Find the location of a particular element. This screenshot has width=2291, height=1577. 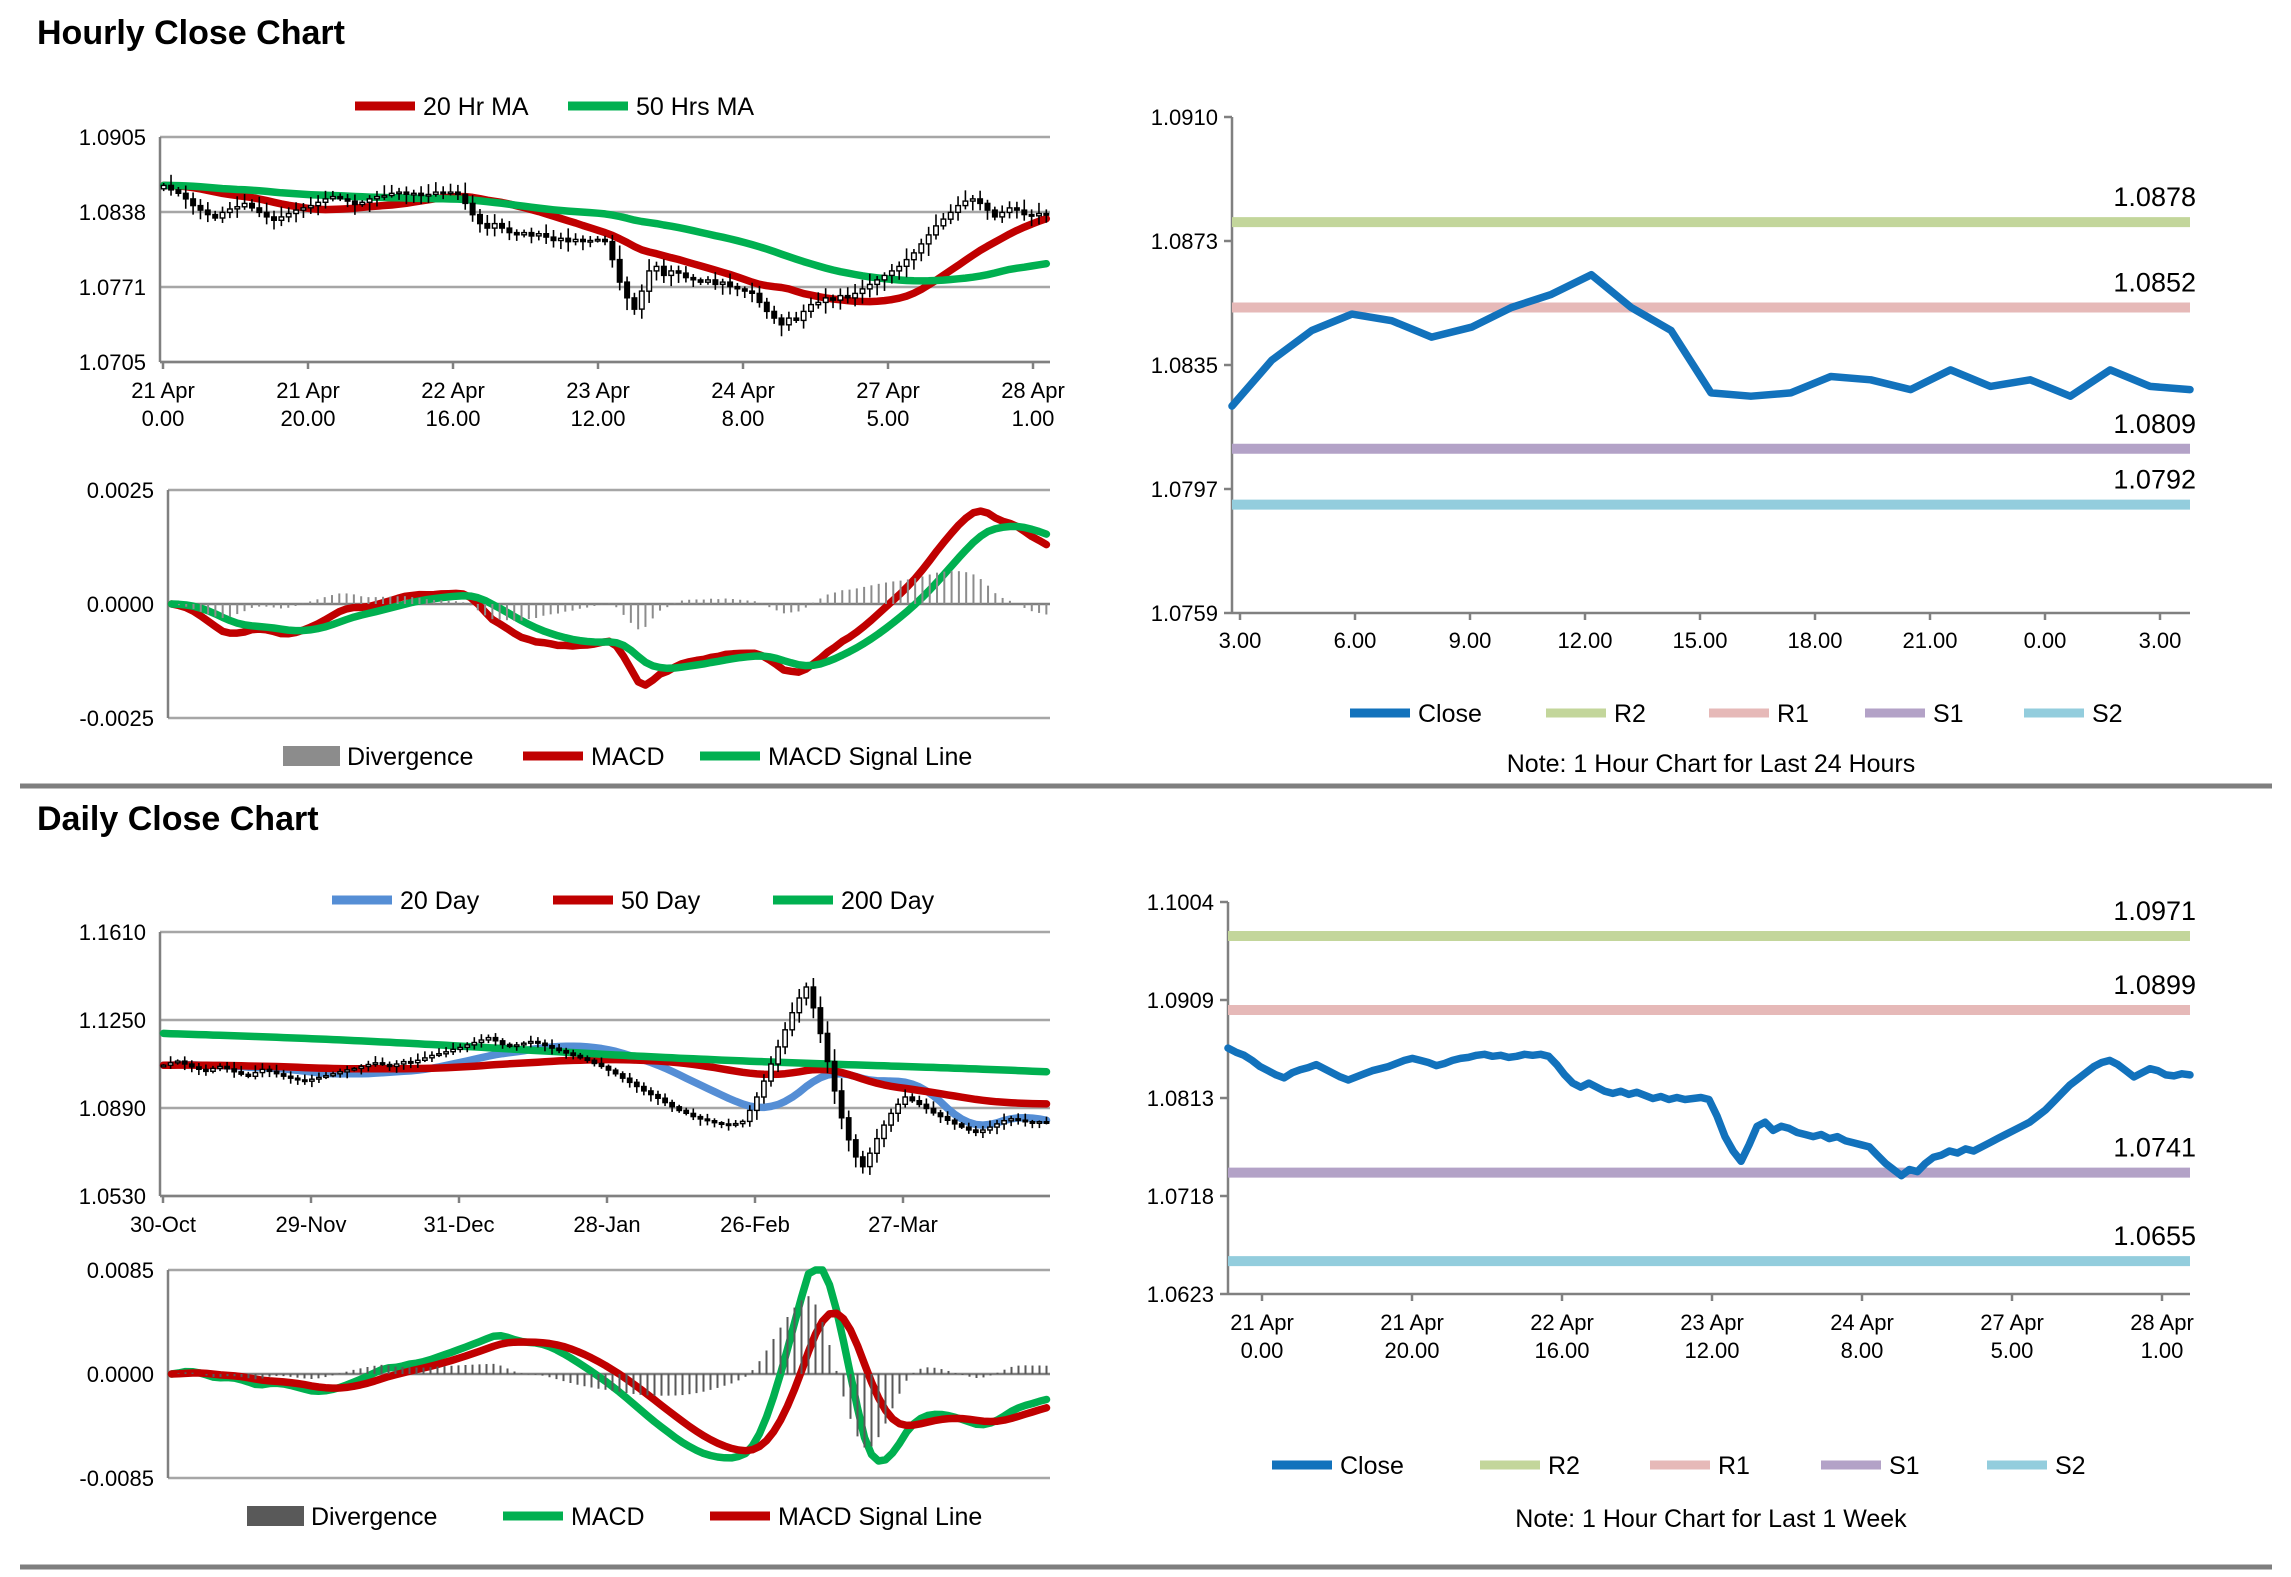

y-tick-label: 1.0909 is located at coordinates (1180, 1000).